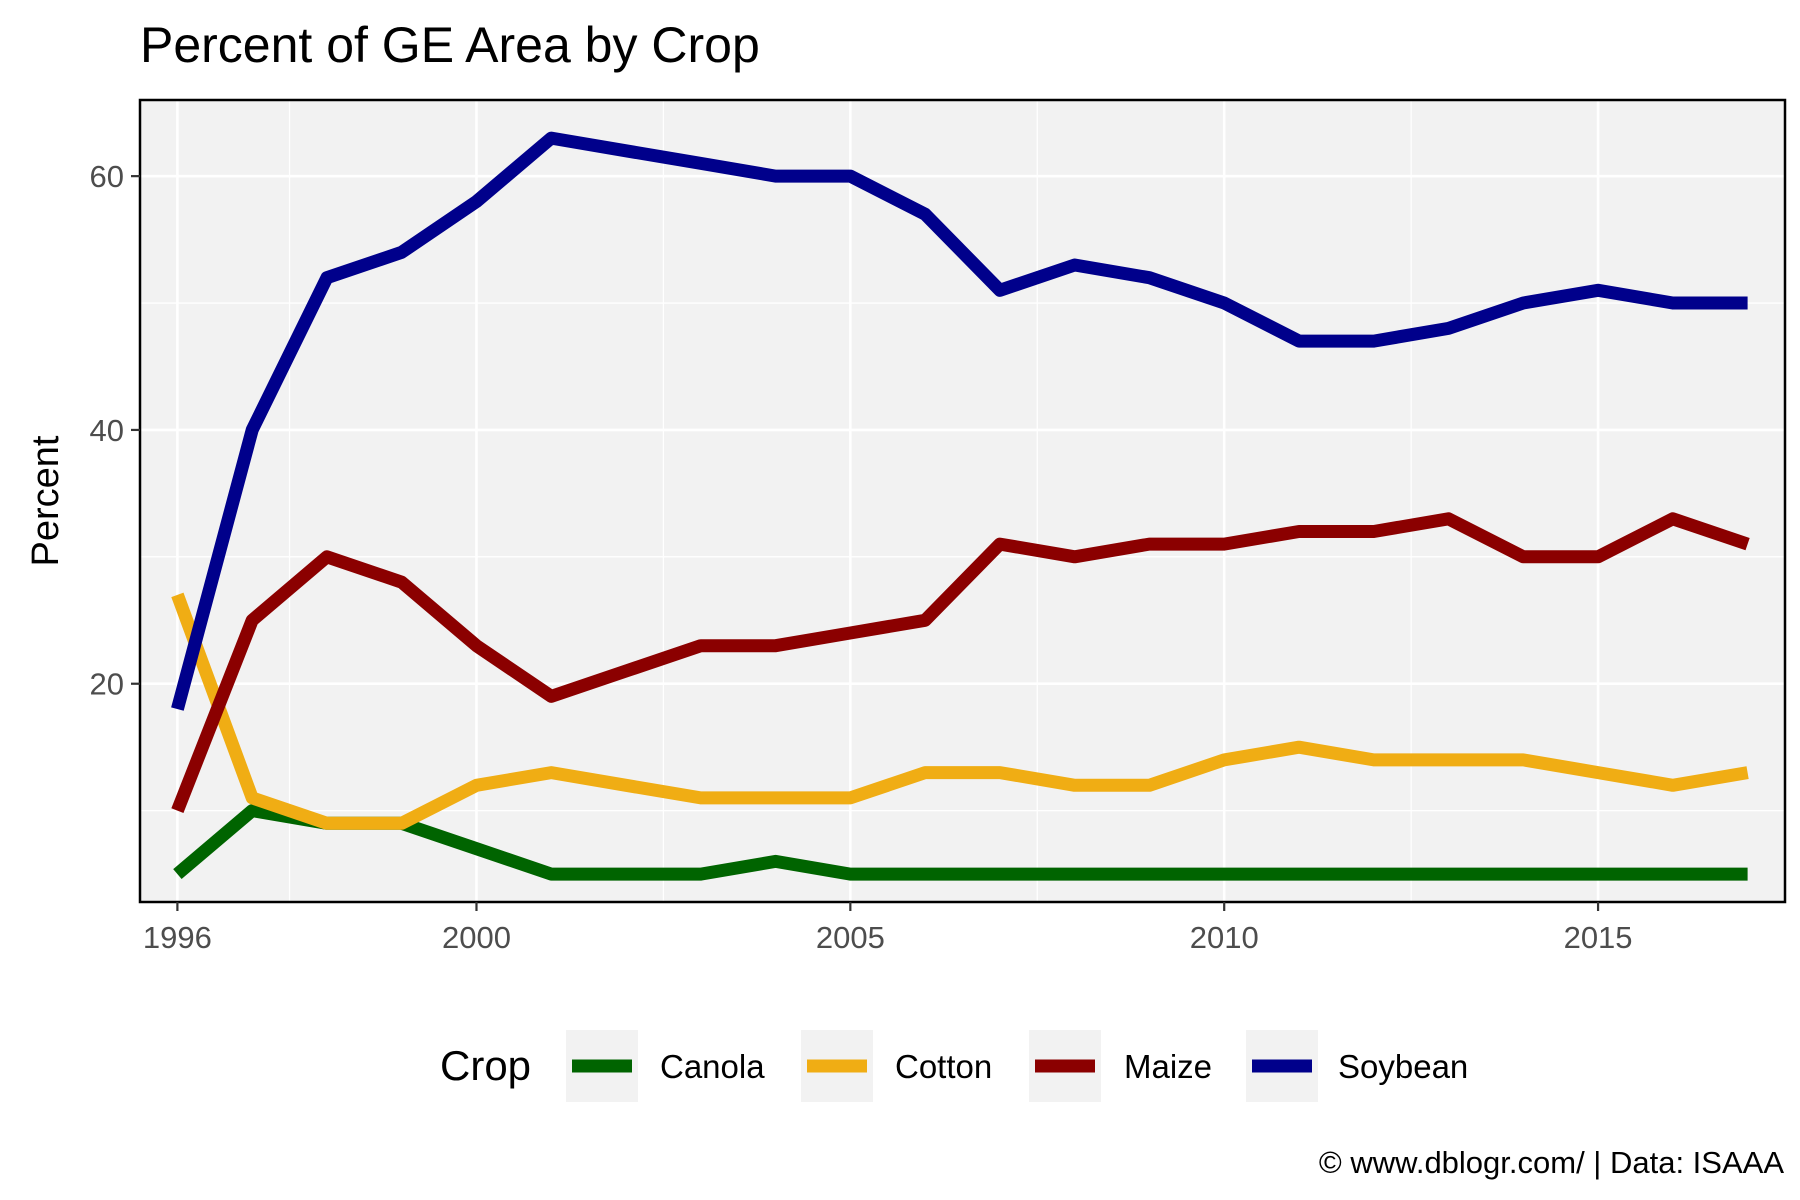 Image resolution: width=1800 pixels, height=1200 pixels. I want to click on y-tick-label: 60, so click(107, 176).